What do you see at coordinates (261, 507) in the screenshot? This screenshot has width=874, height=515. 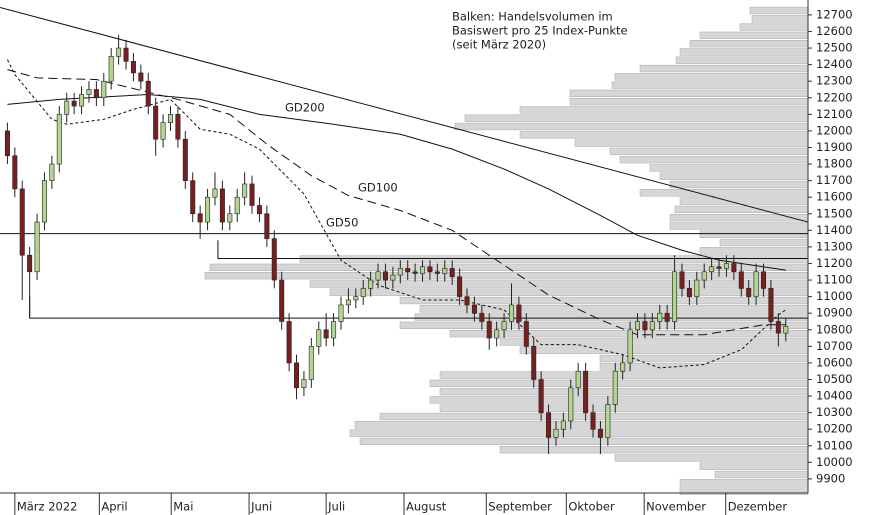 I see `x-tick-label: Juni` at bounding box center [261, 507].